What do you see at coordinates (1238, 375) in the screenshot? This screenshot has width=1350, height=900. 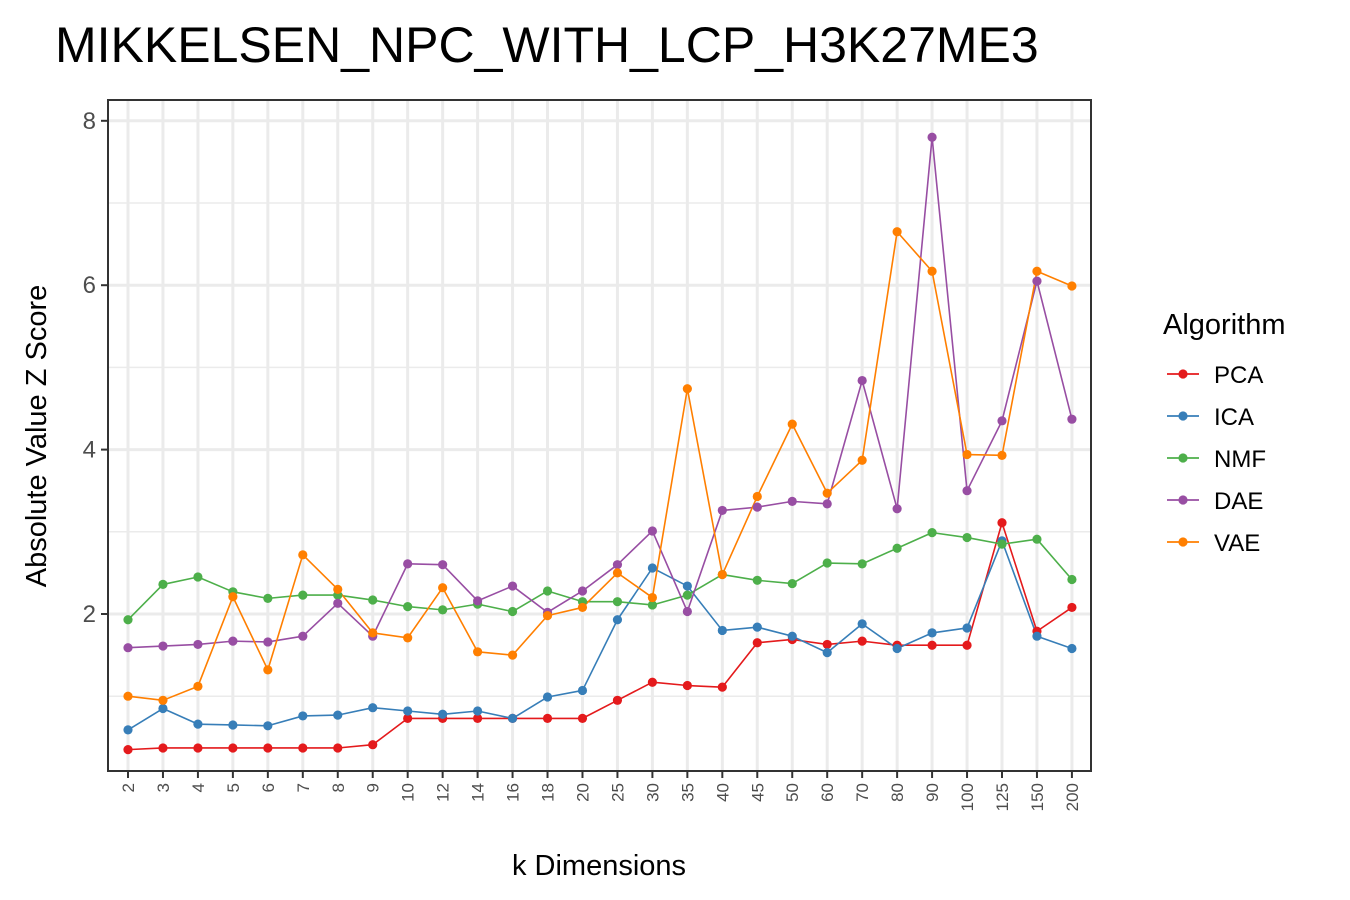 I see `legend-label-pca: PCA` at bounding box center [1238, 375].